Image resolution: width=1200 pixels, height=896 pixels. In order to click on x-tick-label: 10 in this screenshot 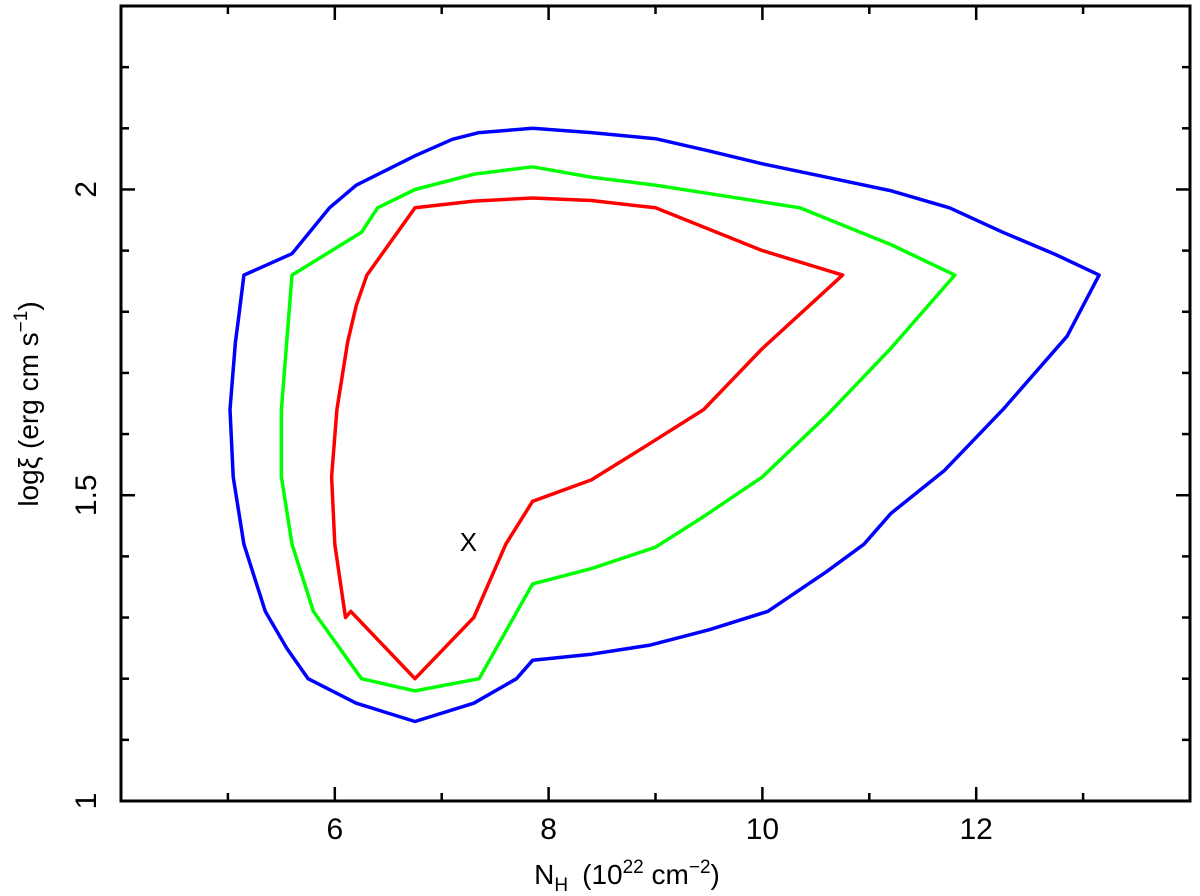, I will do `click(762, 829)`.